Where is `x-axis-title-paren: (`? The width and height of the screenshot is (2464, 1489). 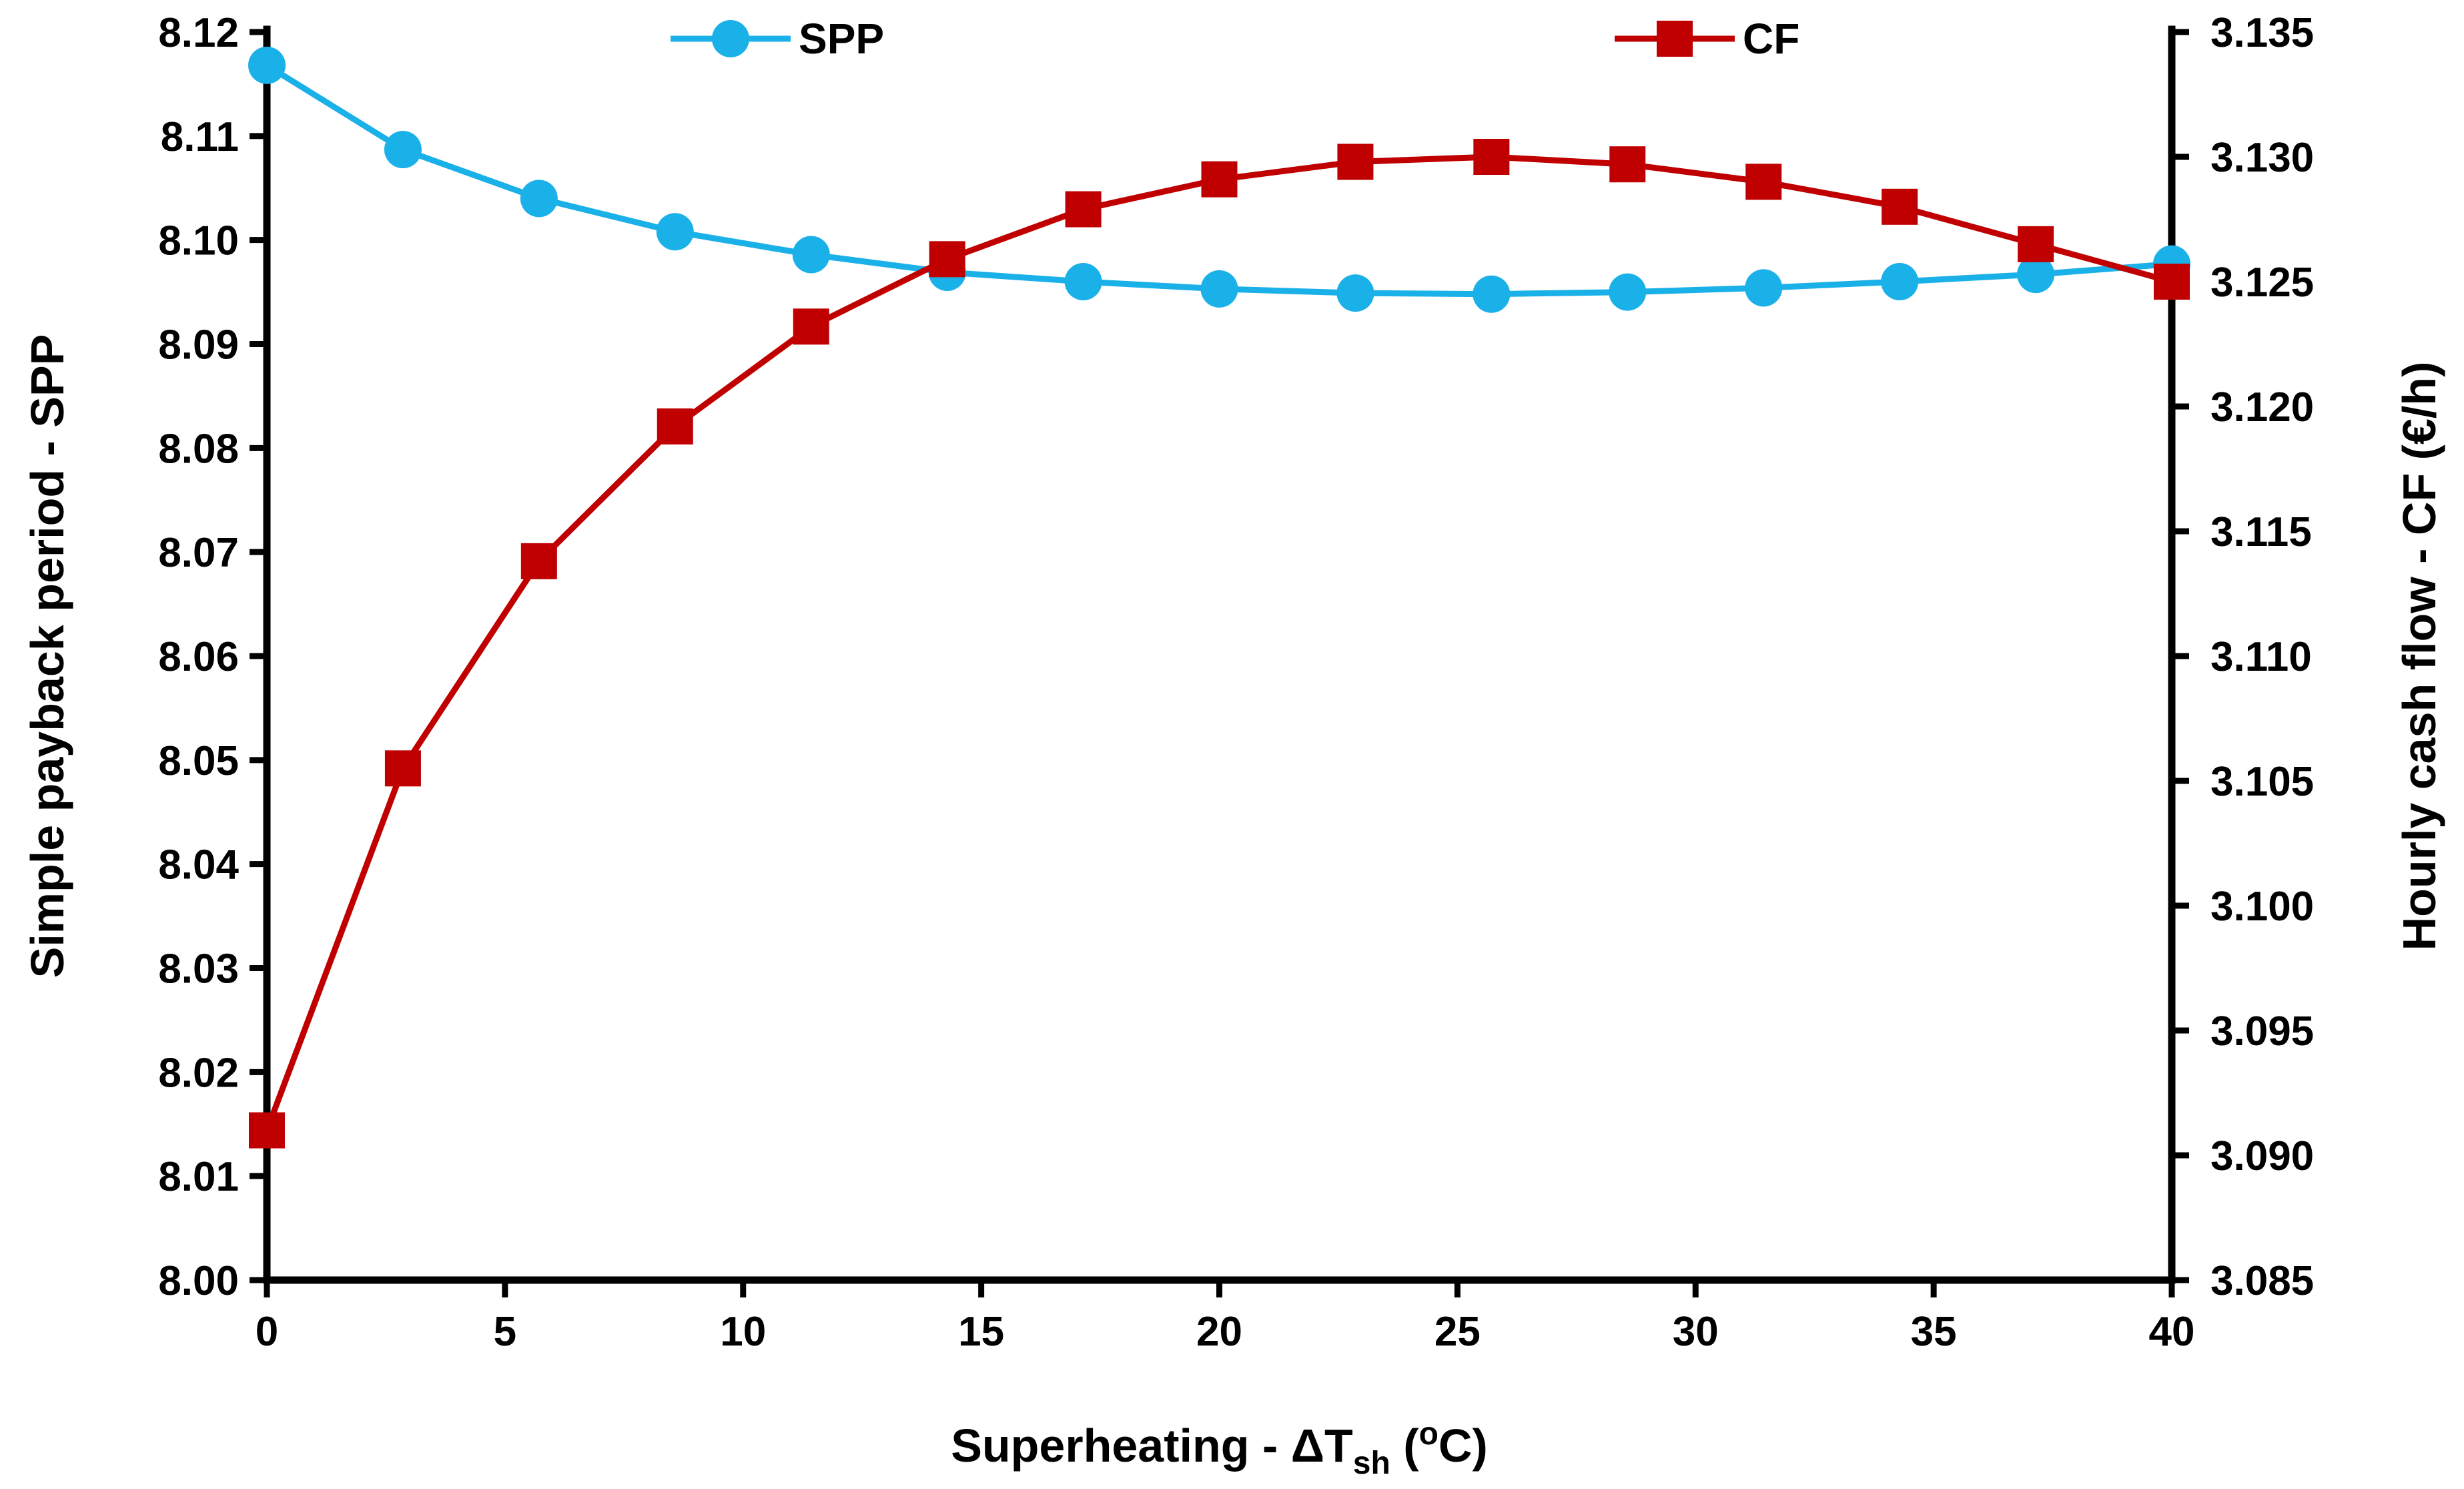
x-axis-title-paren: ( is located at coordinates (1404, 1446).